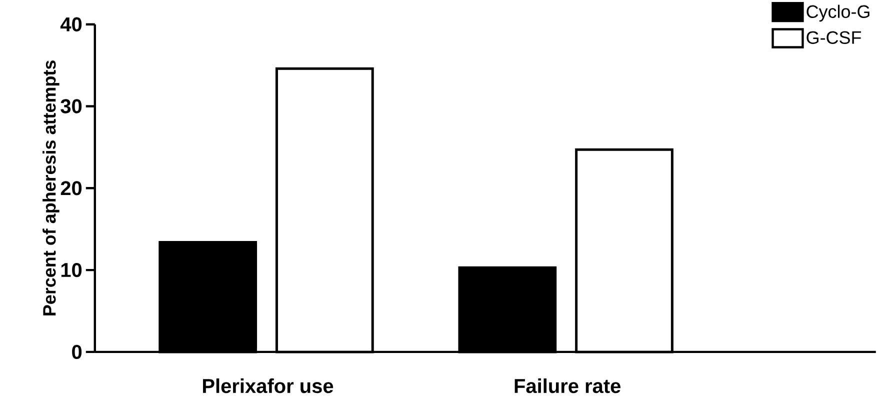 The image size is (877, 407). I want to click on y-tick-label: 0, so click(77, 352).